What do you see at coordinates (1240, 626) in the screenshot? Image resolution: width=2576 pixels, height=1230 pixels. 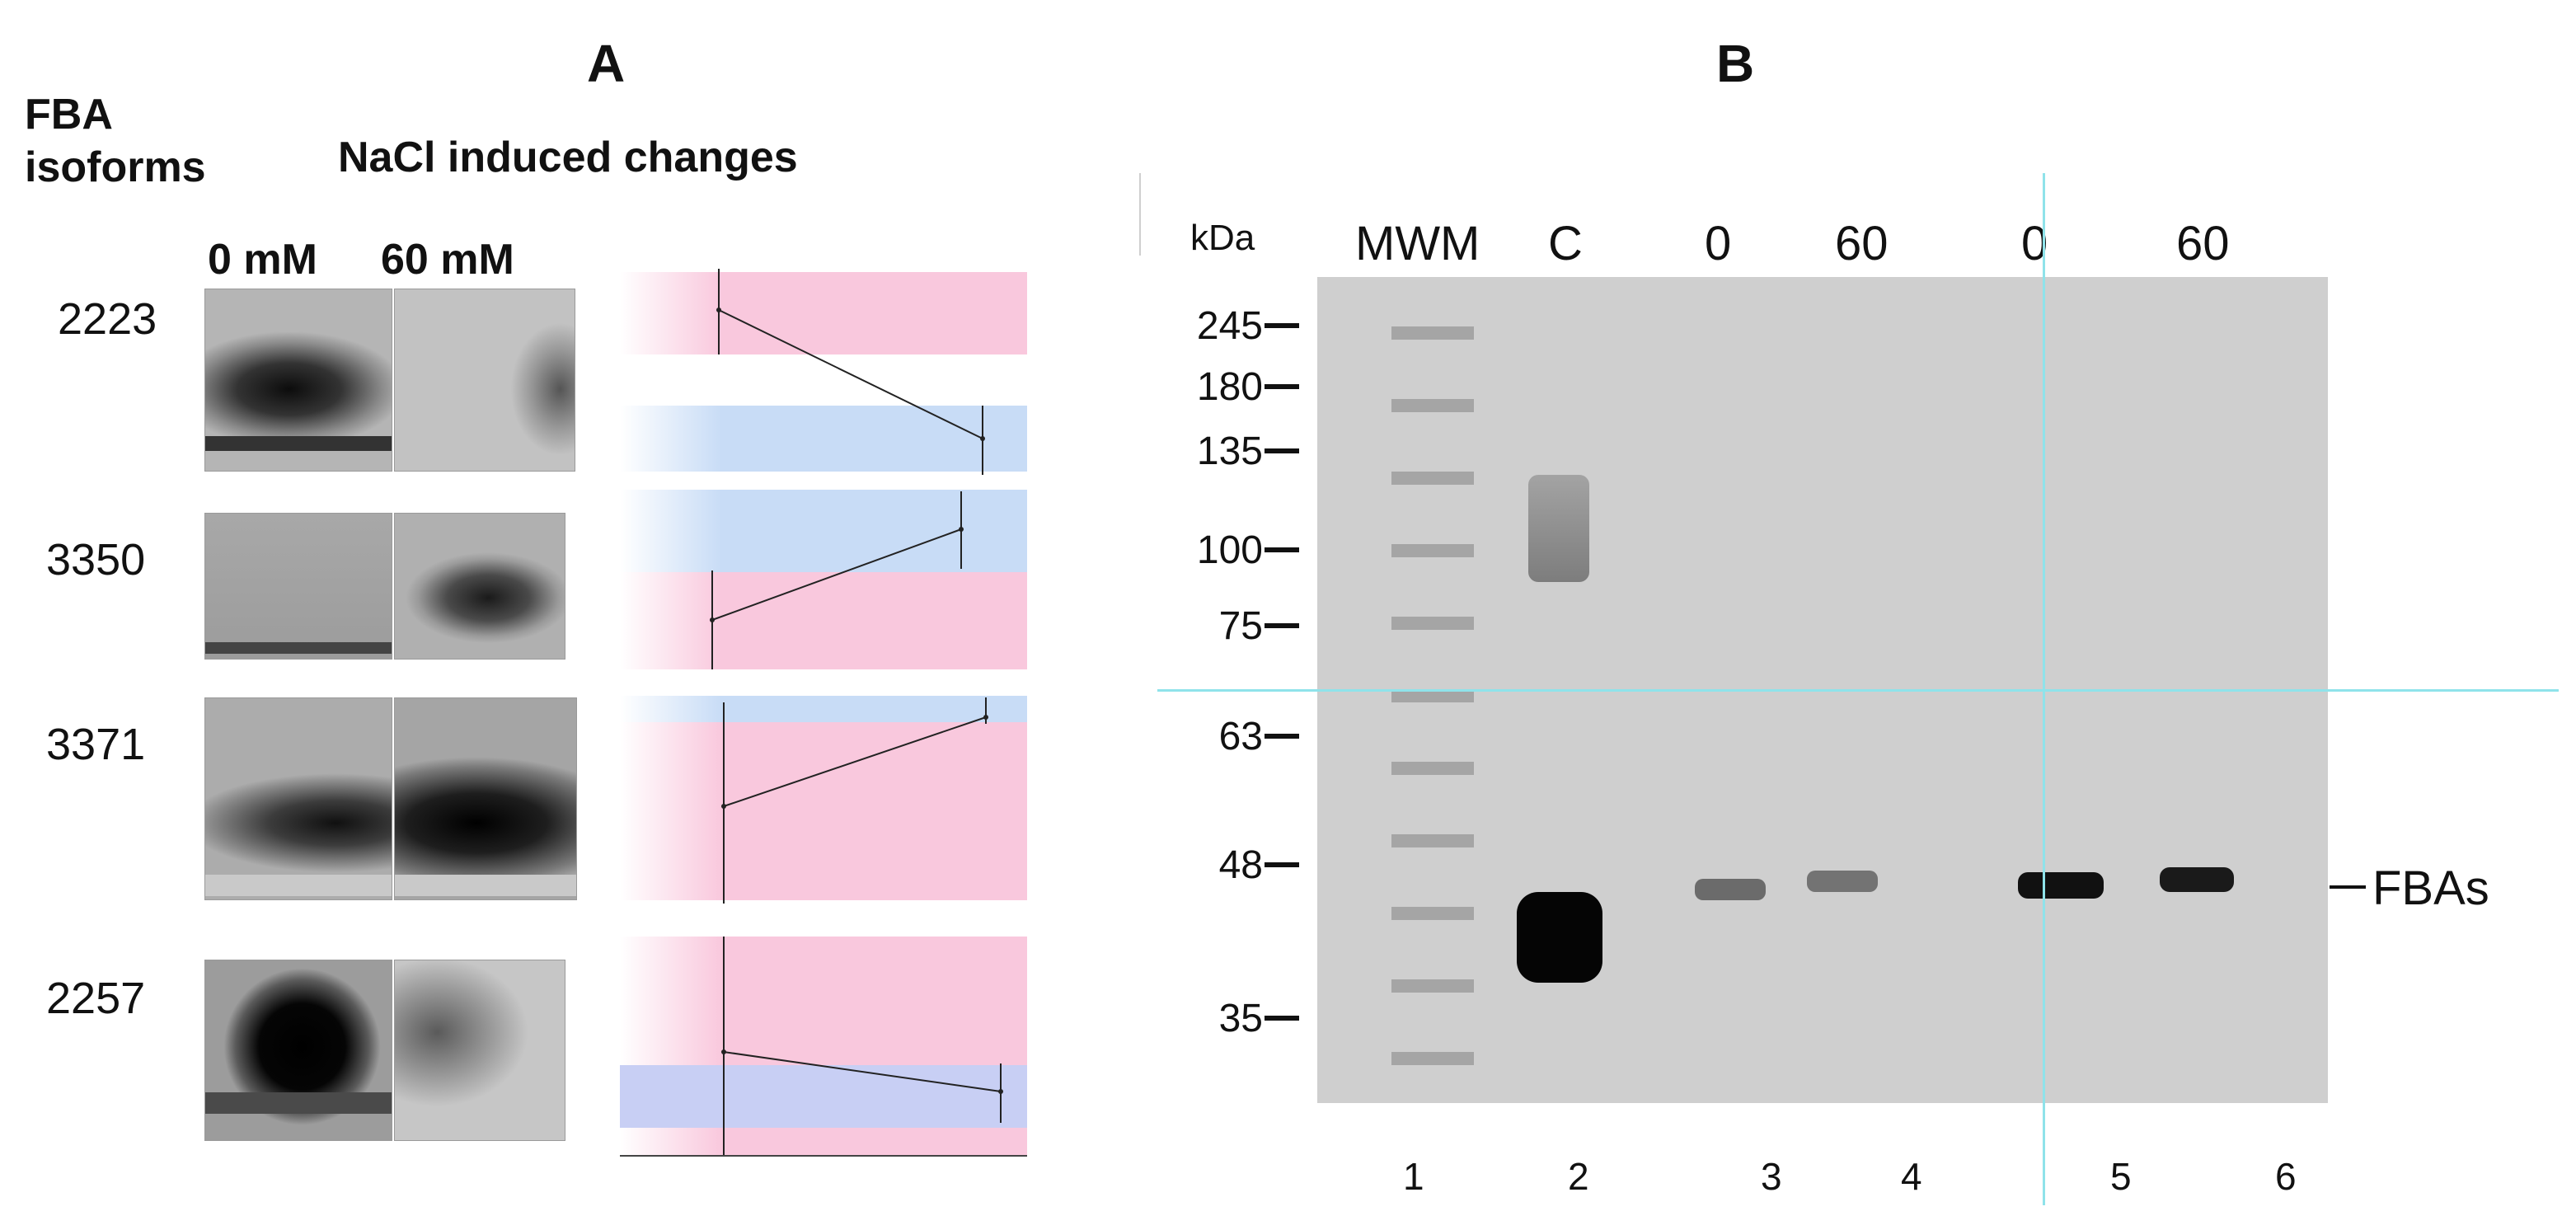 I see `marker-label-75: 75` at bounding box center [1240, 626].